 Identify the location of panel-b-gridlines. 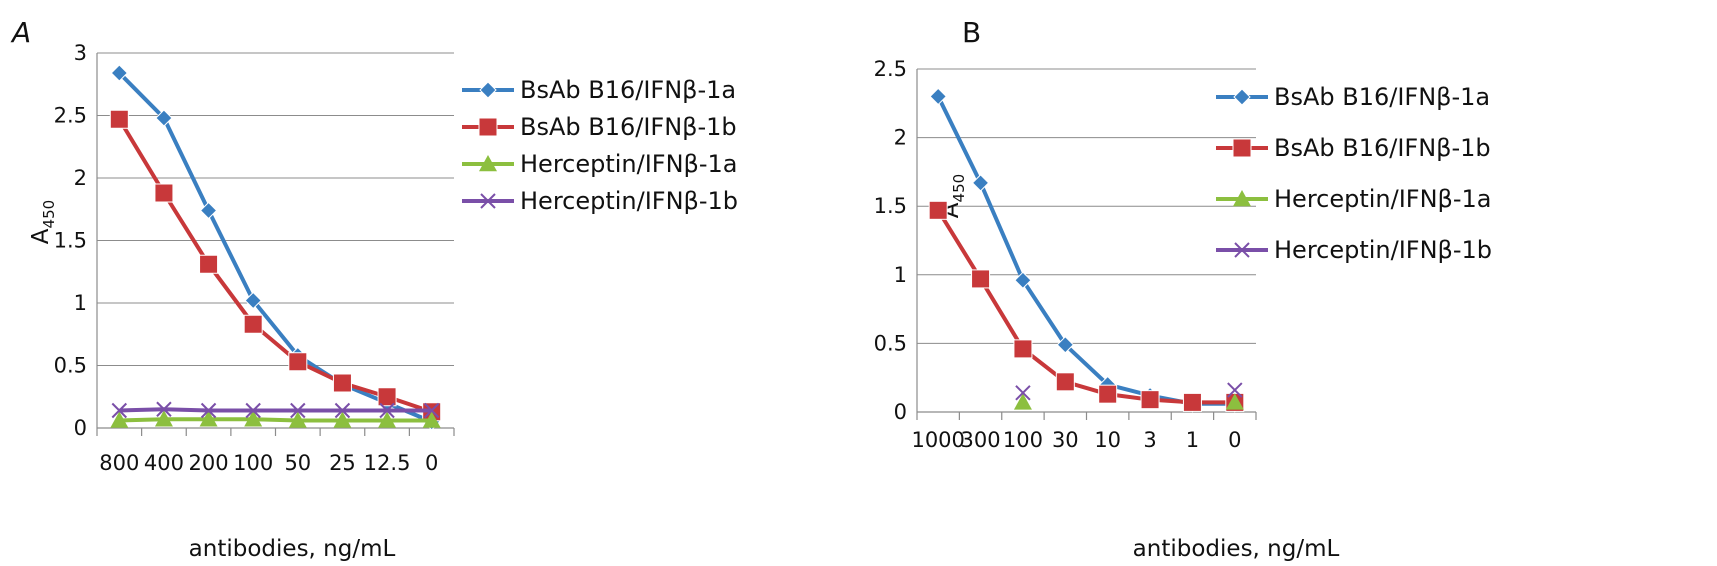
(1086, 206).